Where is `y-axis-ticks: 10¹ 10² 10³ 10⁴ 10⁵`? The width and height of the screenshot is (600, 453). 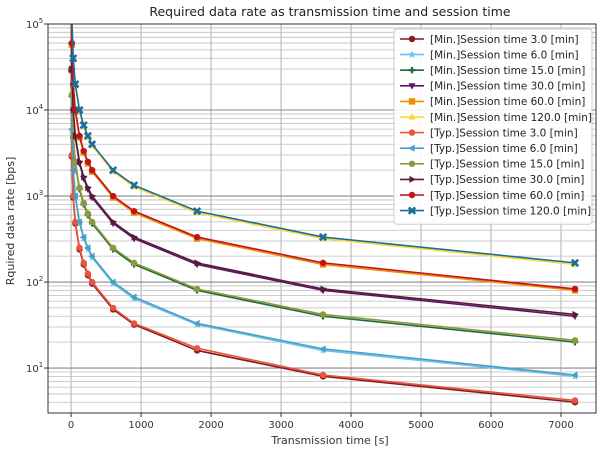
y-axis-ticks: 10¹ 10² 10³ 10⁴ 10⁵ is located at coordinates (37, 196).